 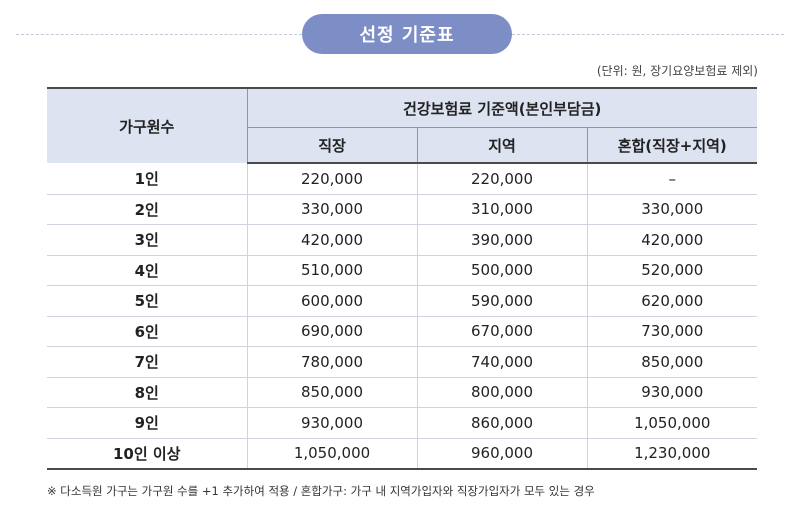 I want to click on region-cell: 800,000, so click(x=502, y=392).